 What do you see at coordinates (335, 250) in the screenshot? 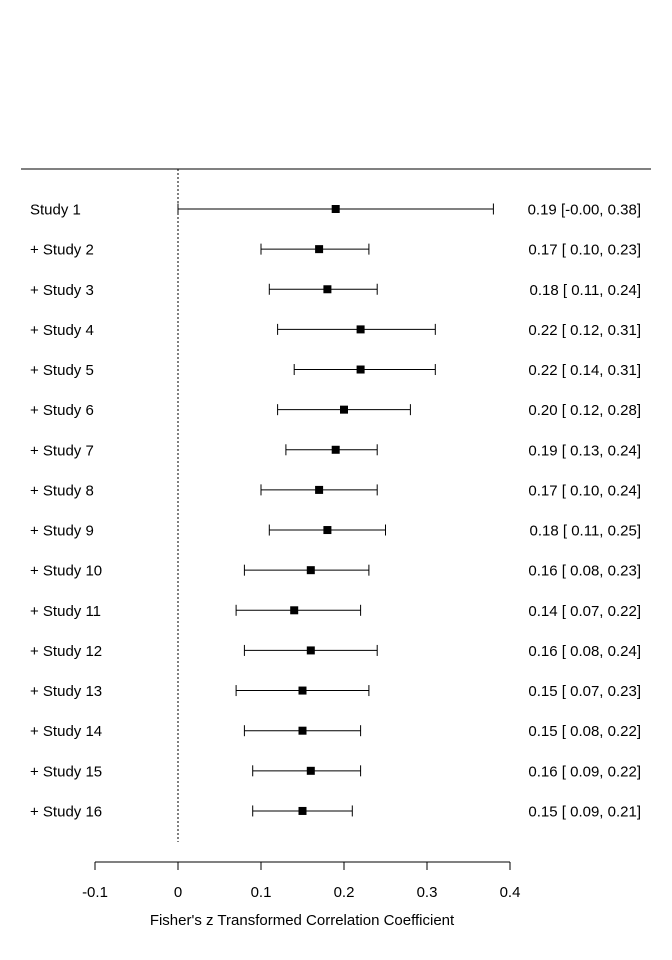
I see `study-row: + Study 2 0.17 [ 0.10, 0.23]` at bounding box center [335, 250].